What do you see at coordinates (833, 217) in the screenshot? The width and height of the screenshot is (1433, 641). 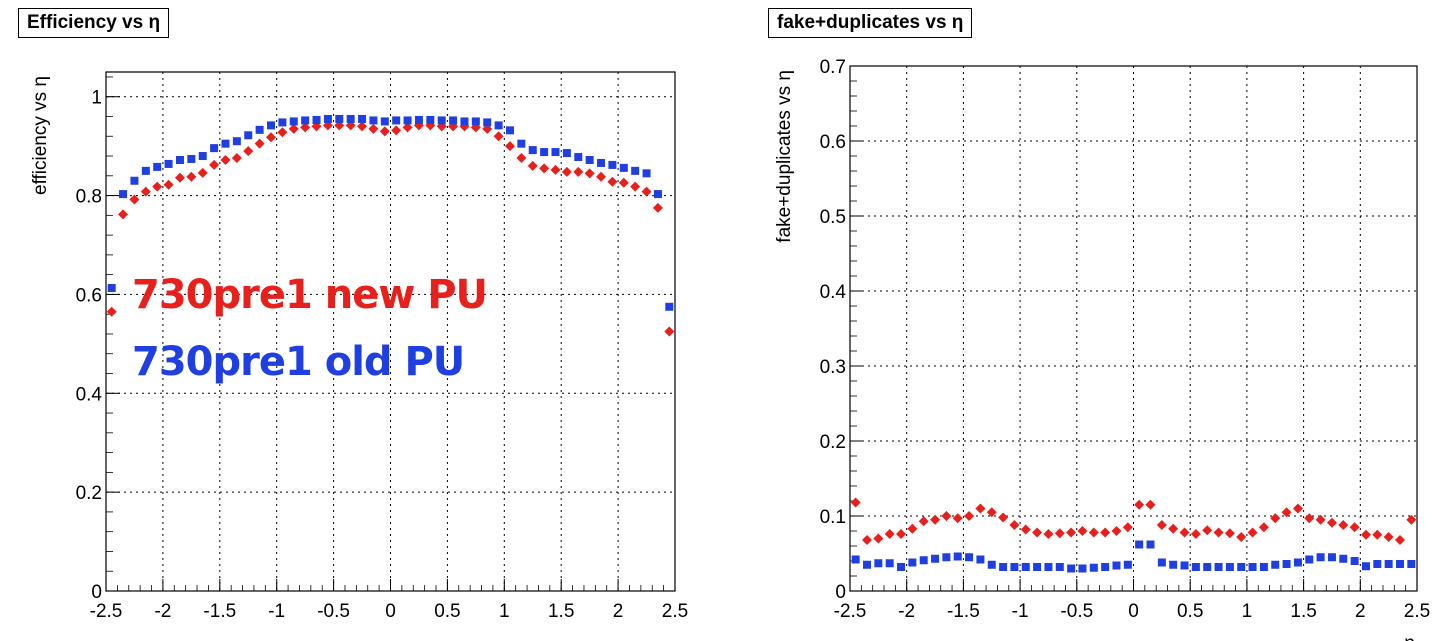 I see `fake-rate-y-tick-label: 0.5` at bounding box center [833, 217].